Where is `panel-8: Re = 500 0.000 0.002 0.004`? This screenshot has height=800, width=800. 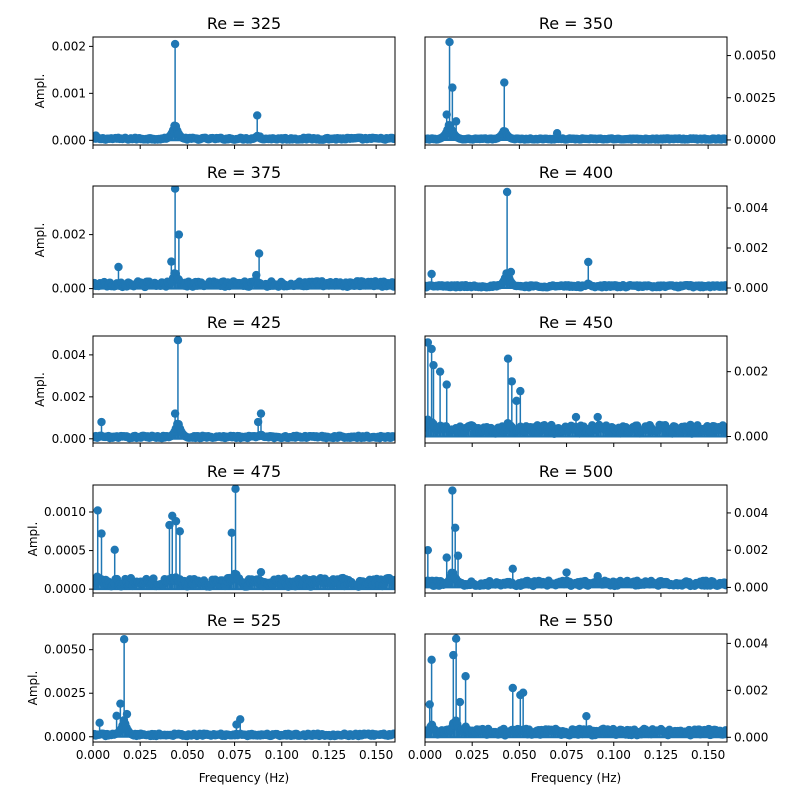 panel-8: Re = 500 0.000 0.002 0.004 is located at coordinates (596, 529).